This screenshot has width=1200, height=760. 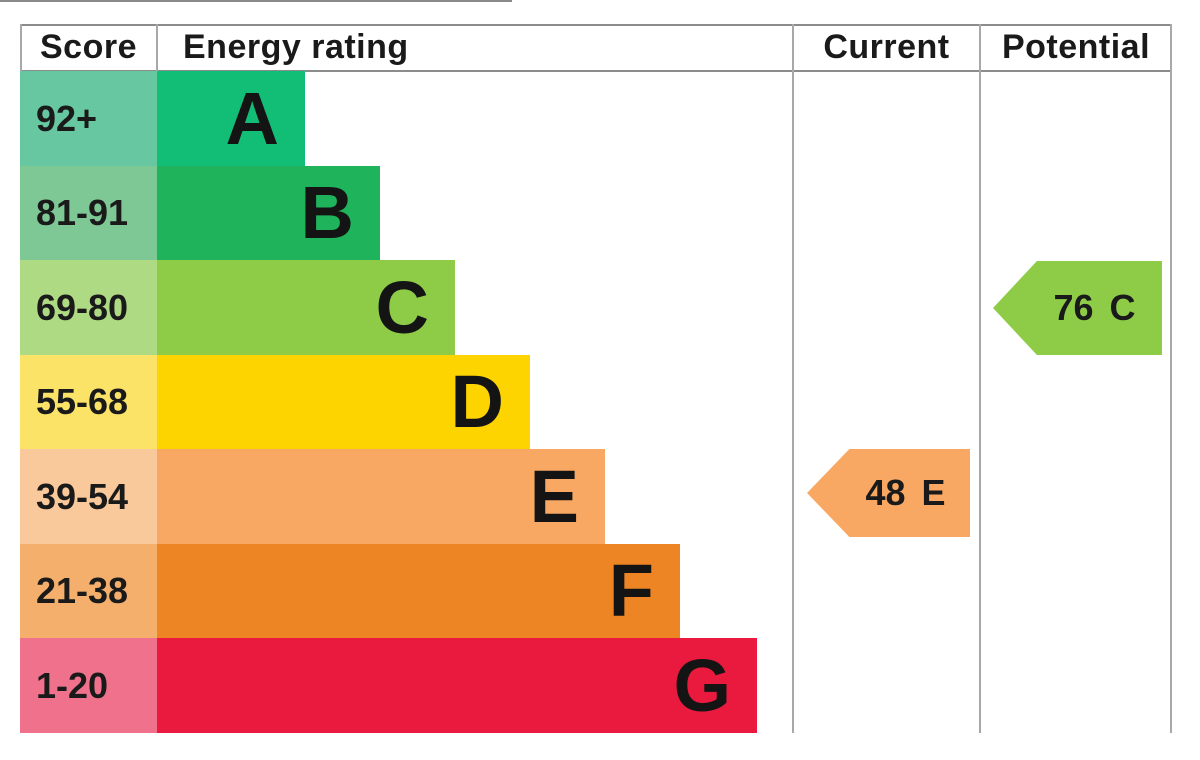 What do you see at coordinates (343, 402) in the screenshot?
I see `band-bar-d: D` at bounding box center [343, 402].